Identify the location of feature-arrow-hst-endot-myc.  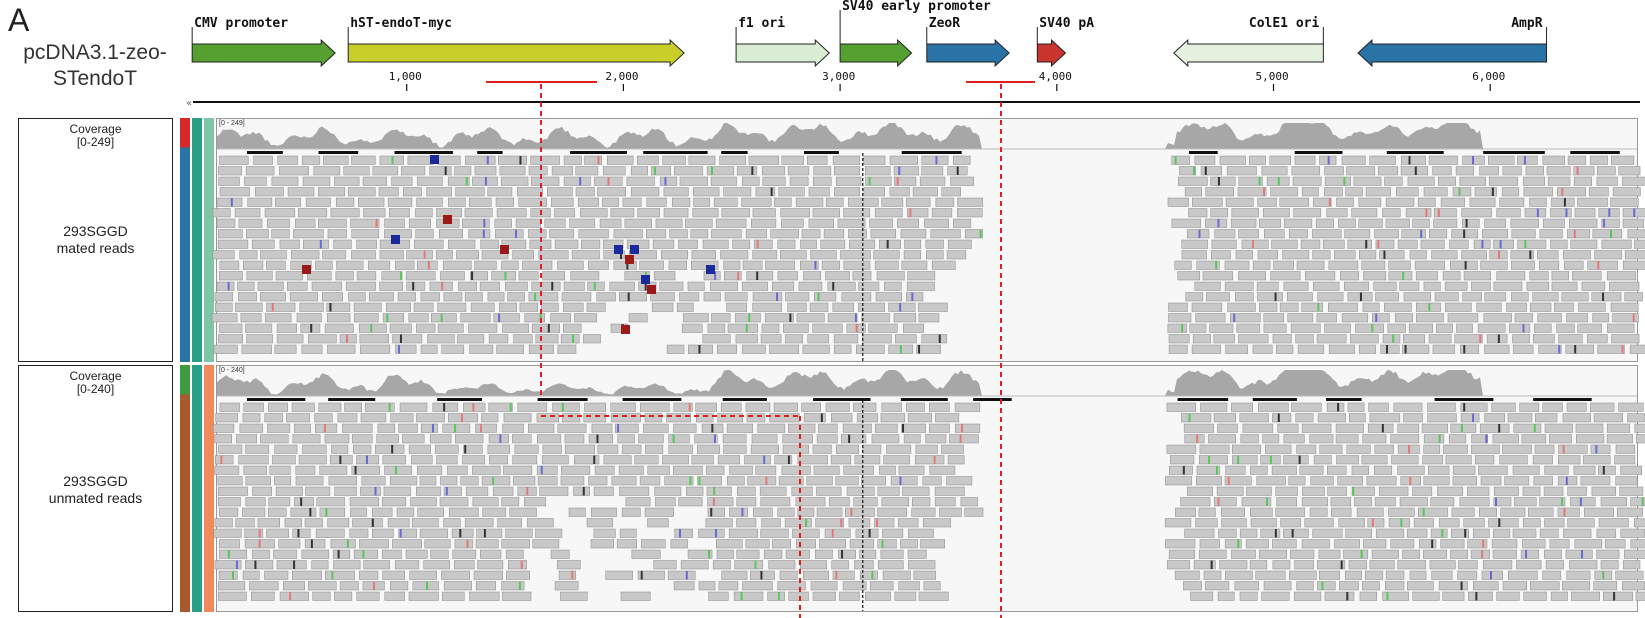
(516, 53).